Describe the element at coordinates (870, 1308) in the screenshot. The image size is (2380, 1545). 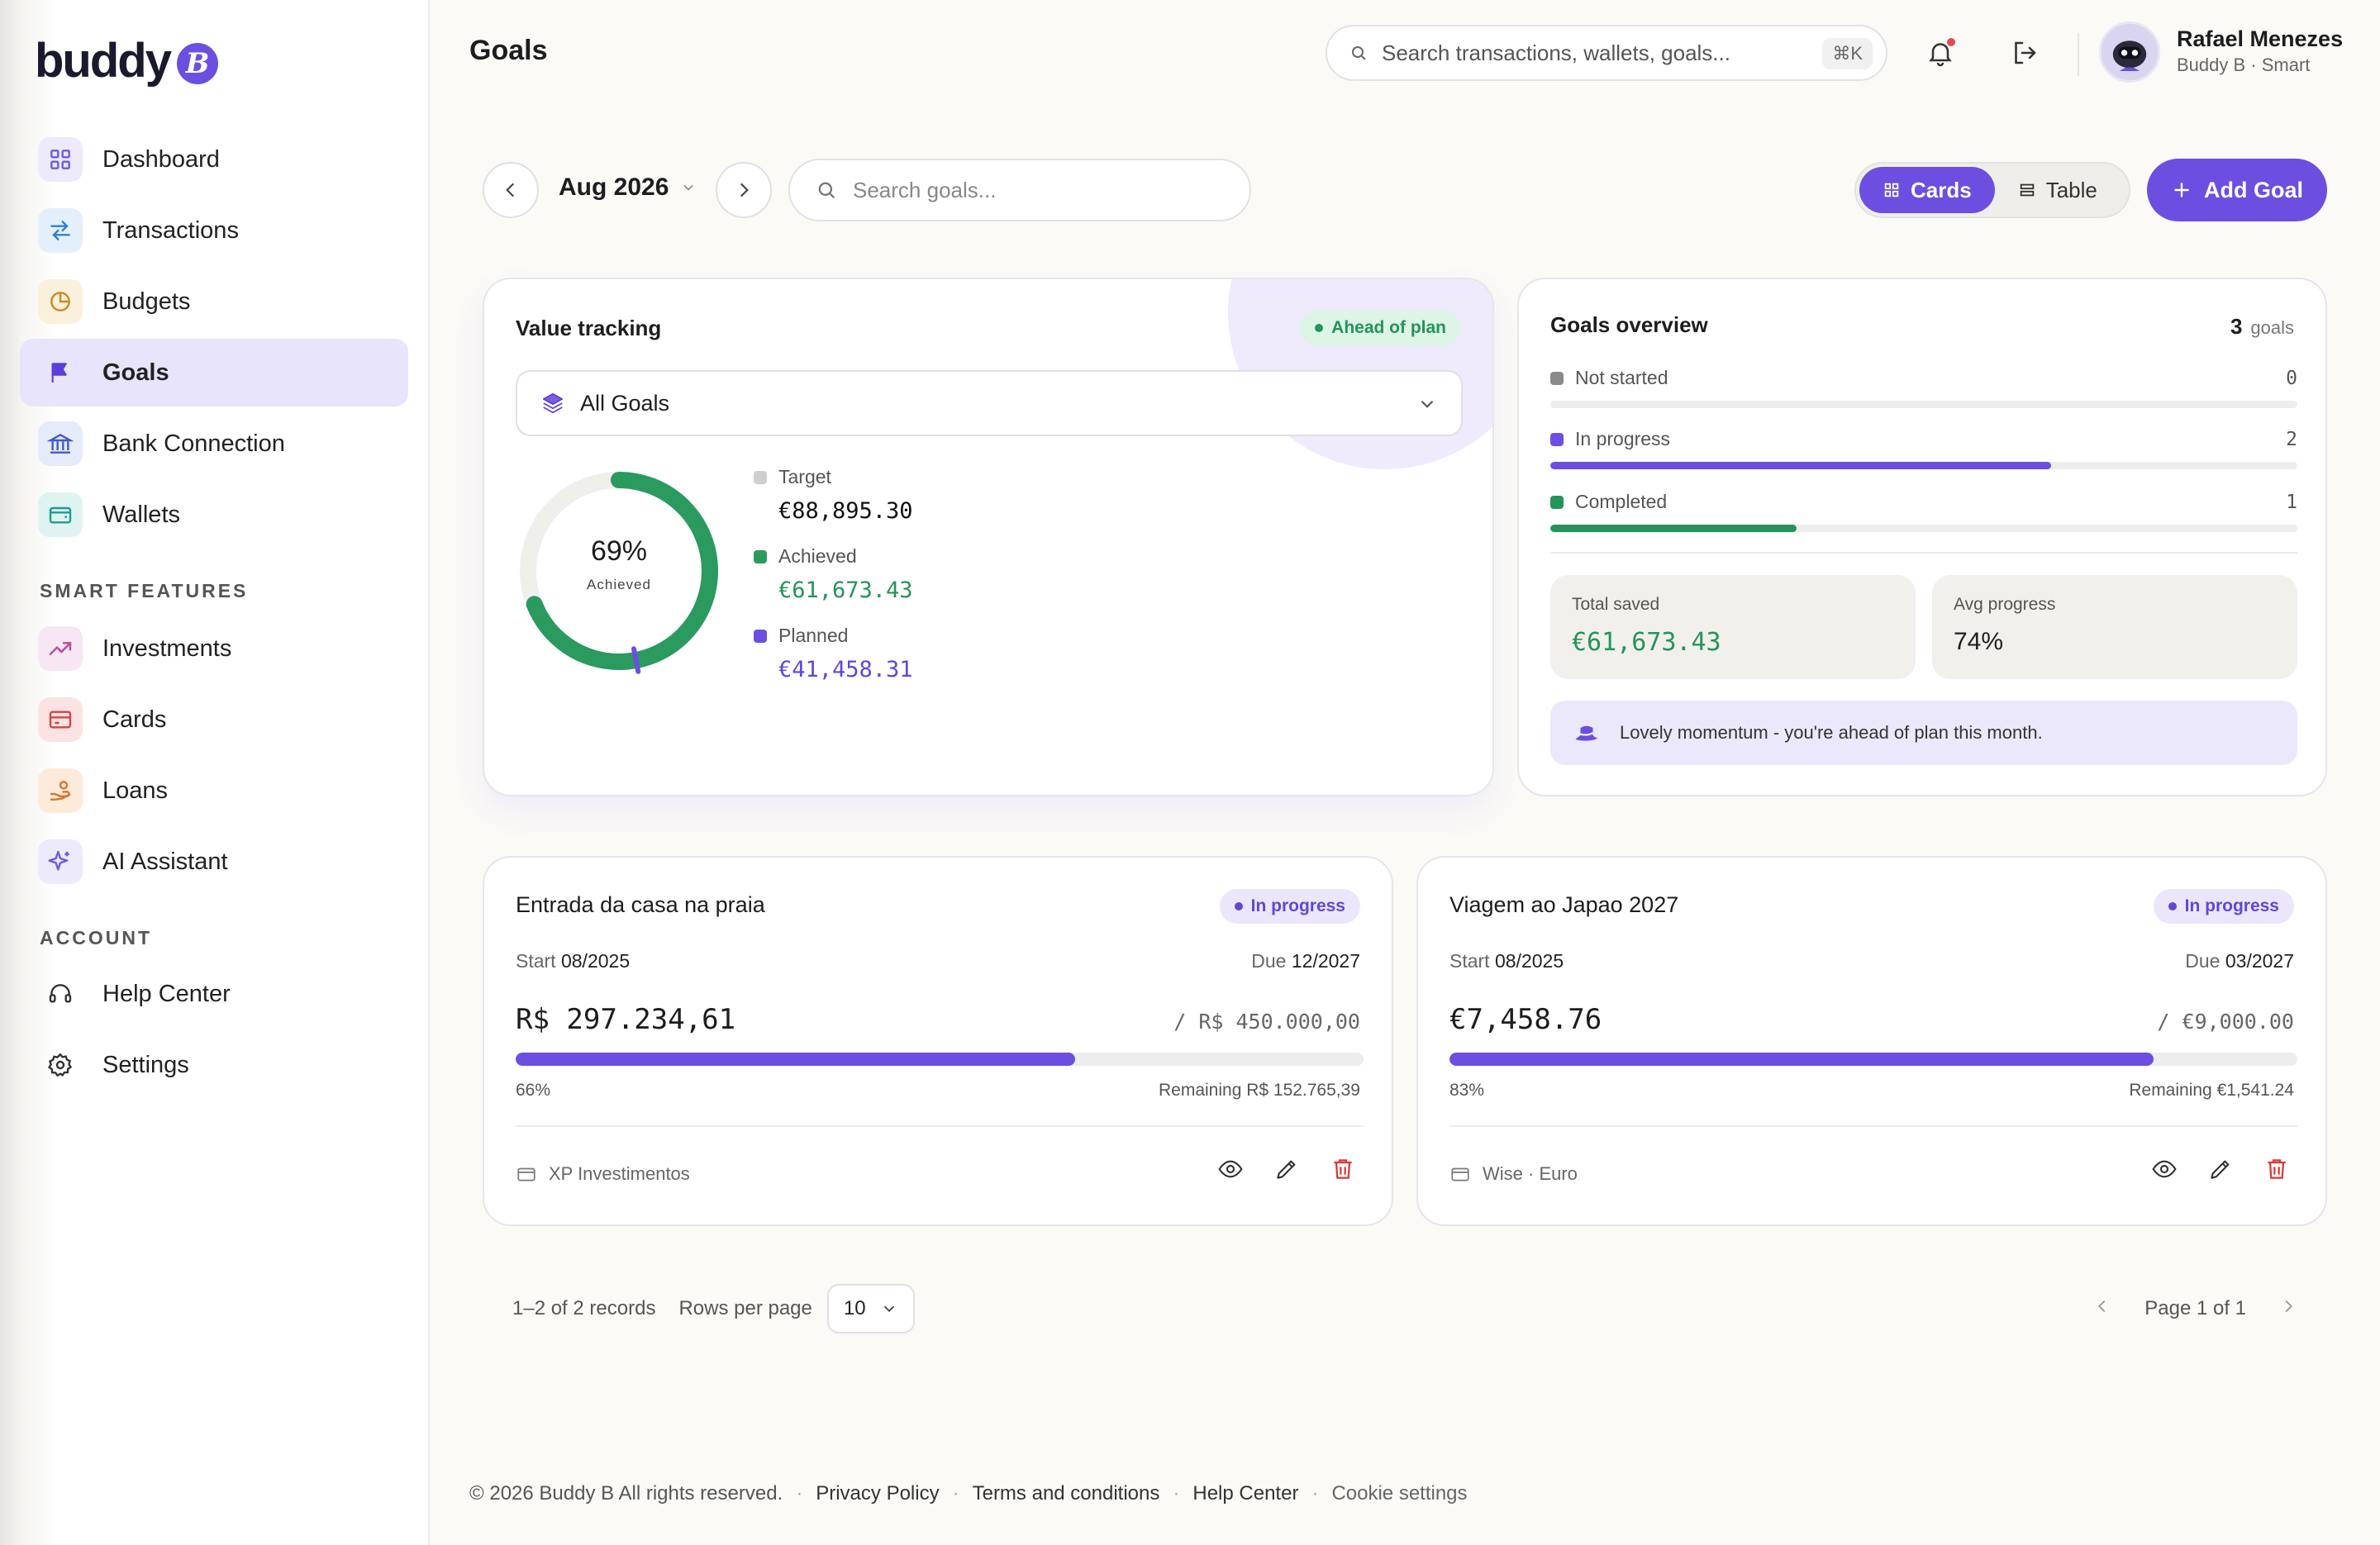
I see `rows-per-page-select: 10` at that location.